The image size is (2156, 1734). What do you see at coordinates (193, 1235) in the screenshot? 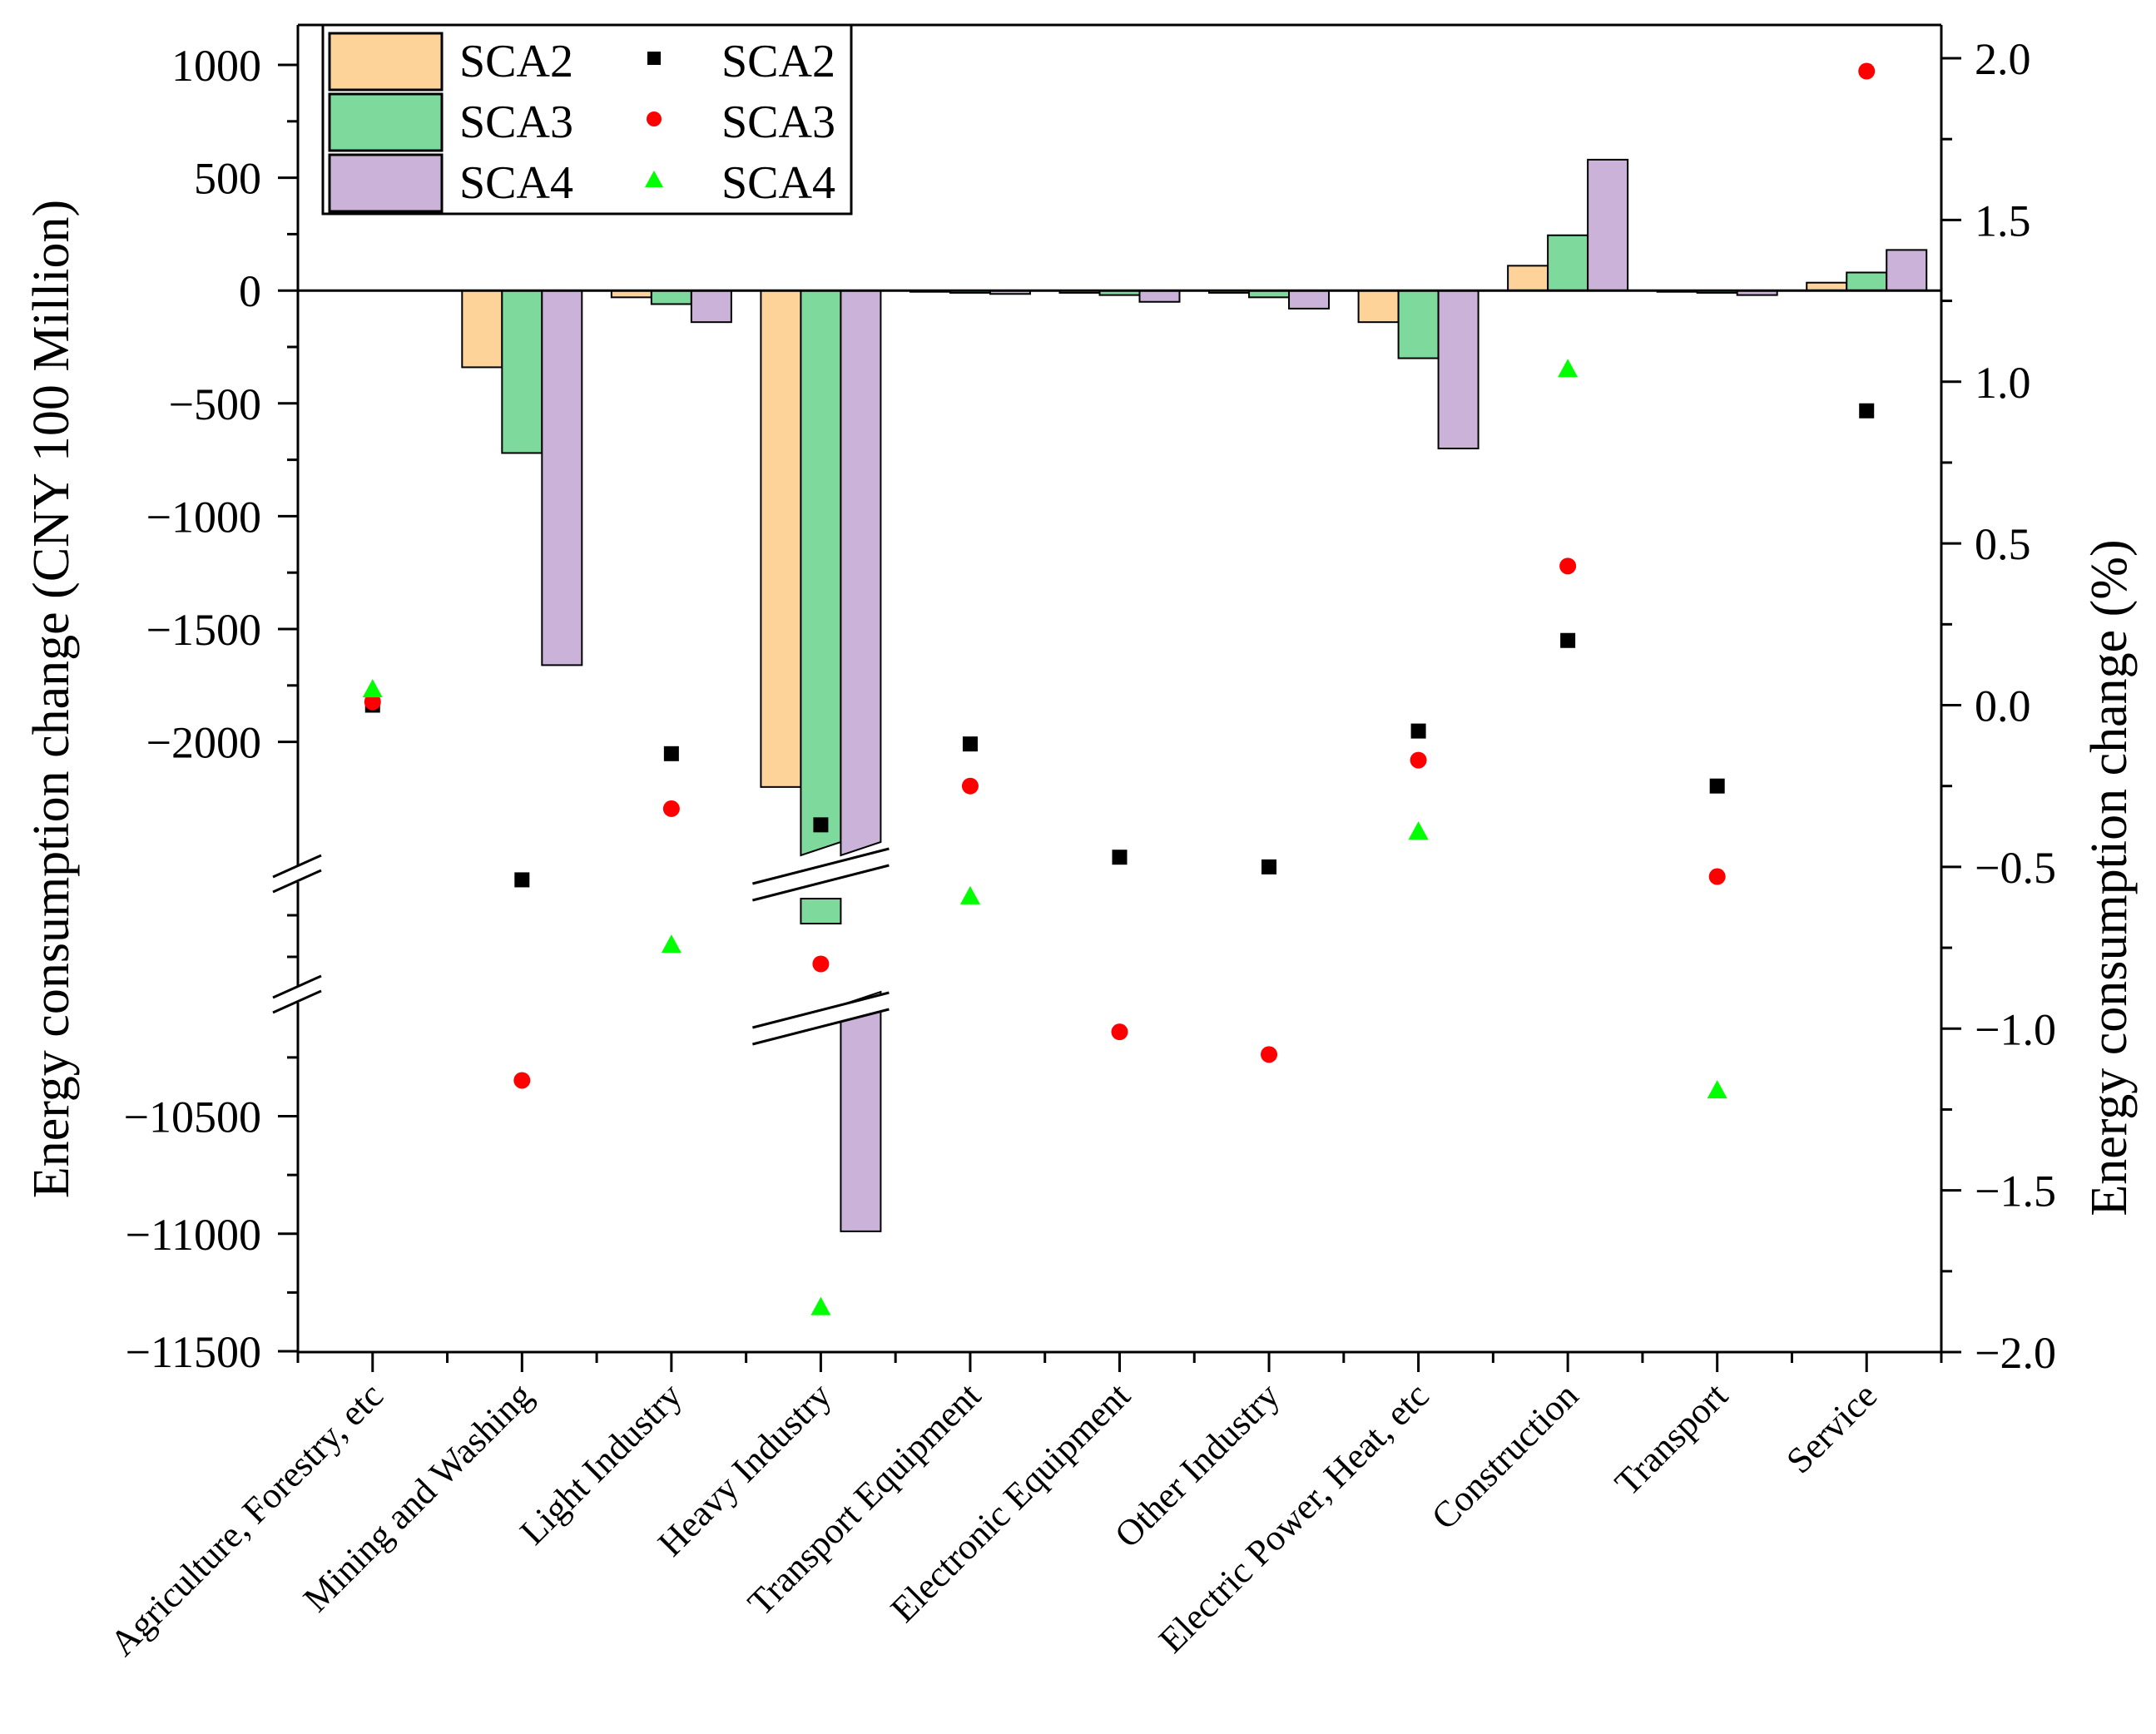
I see `left-tick-label: −11000` at bounding box center [193, 1235].